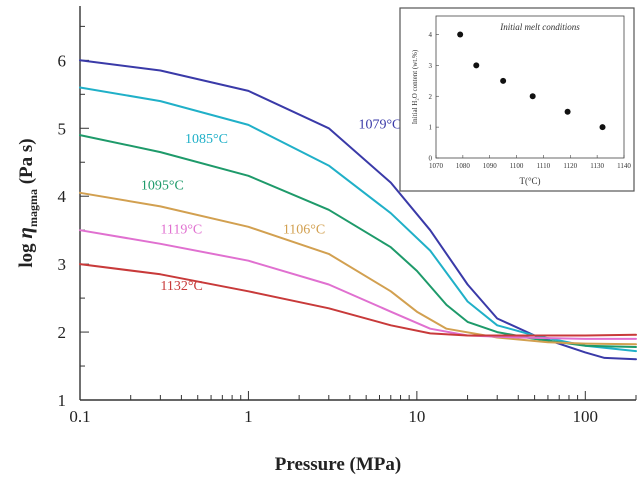  What do you see at coordinates (436, 166) in the screenshot?
I see `inset-x-tick-label: 1070` at bounding box center [436, 166].